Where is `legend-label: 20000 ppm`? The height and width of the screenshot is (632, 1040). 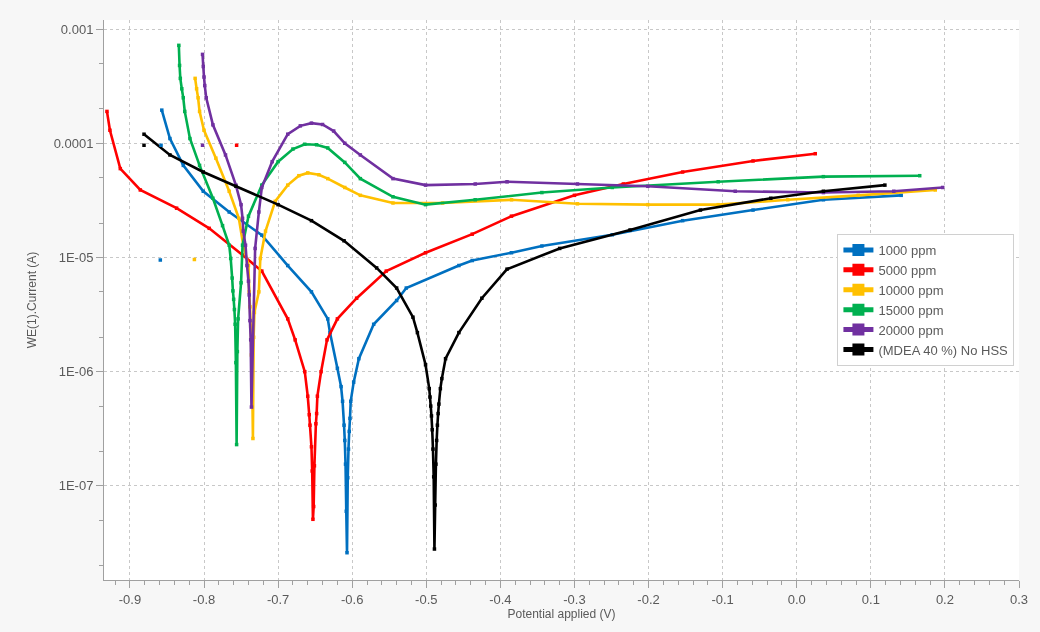 legend-label: 20000 ppm is located at coordinates (911, 330).